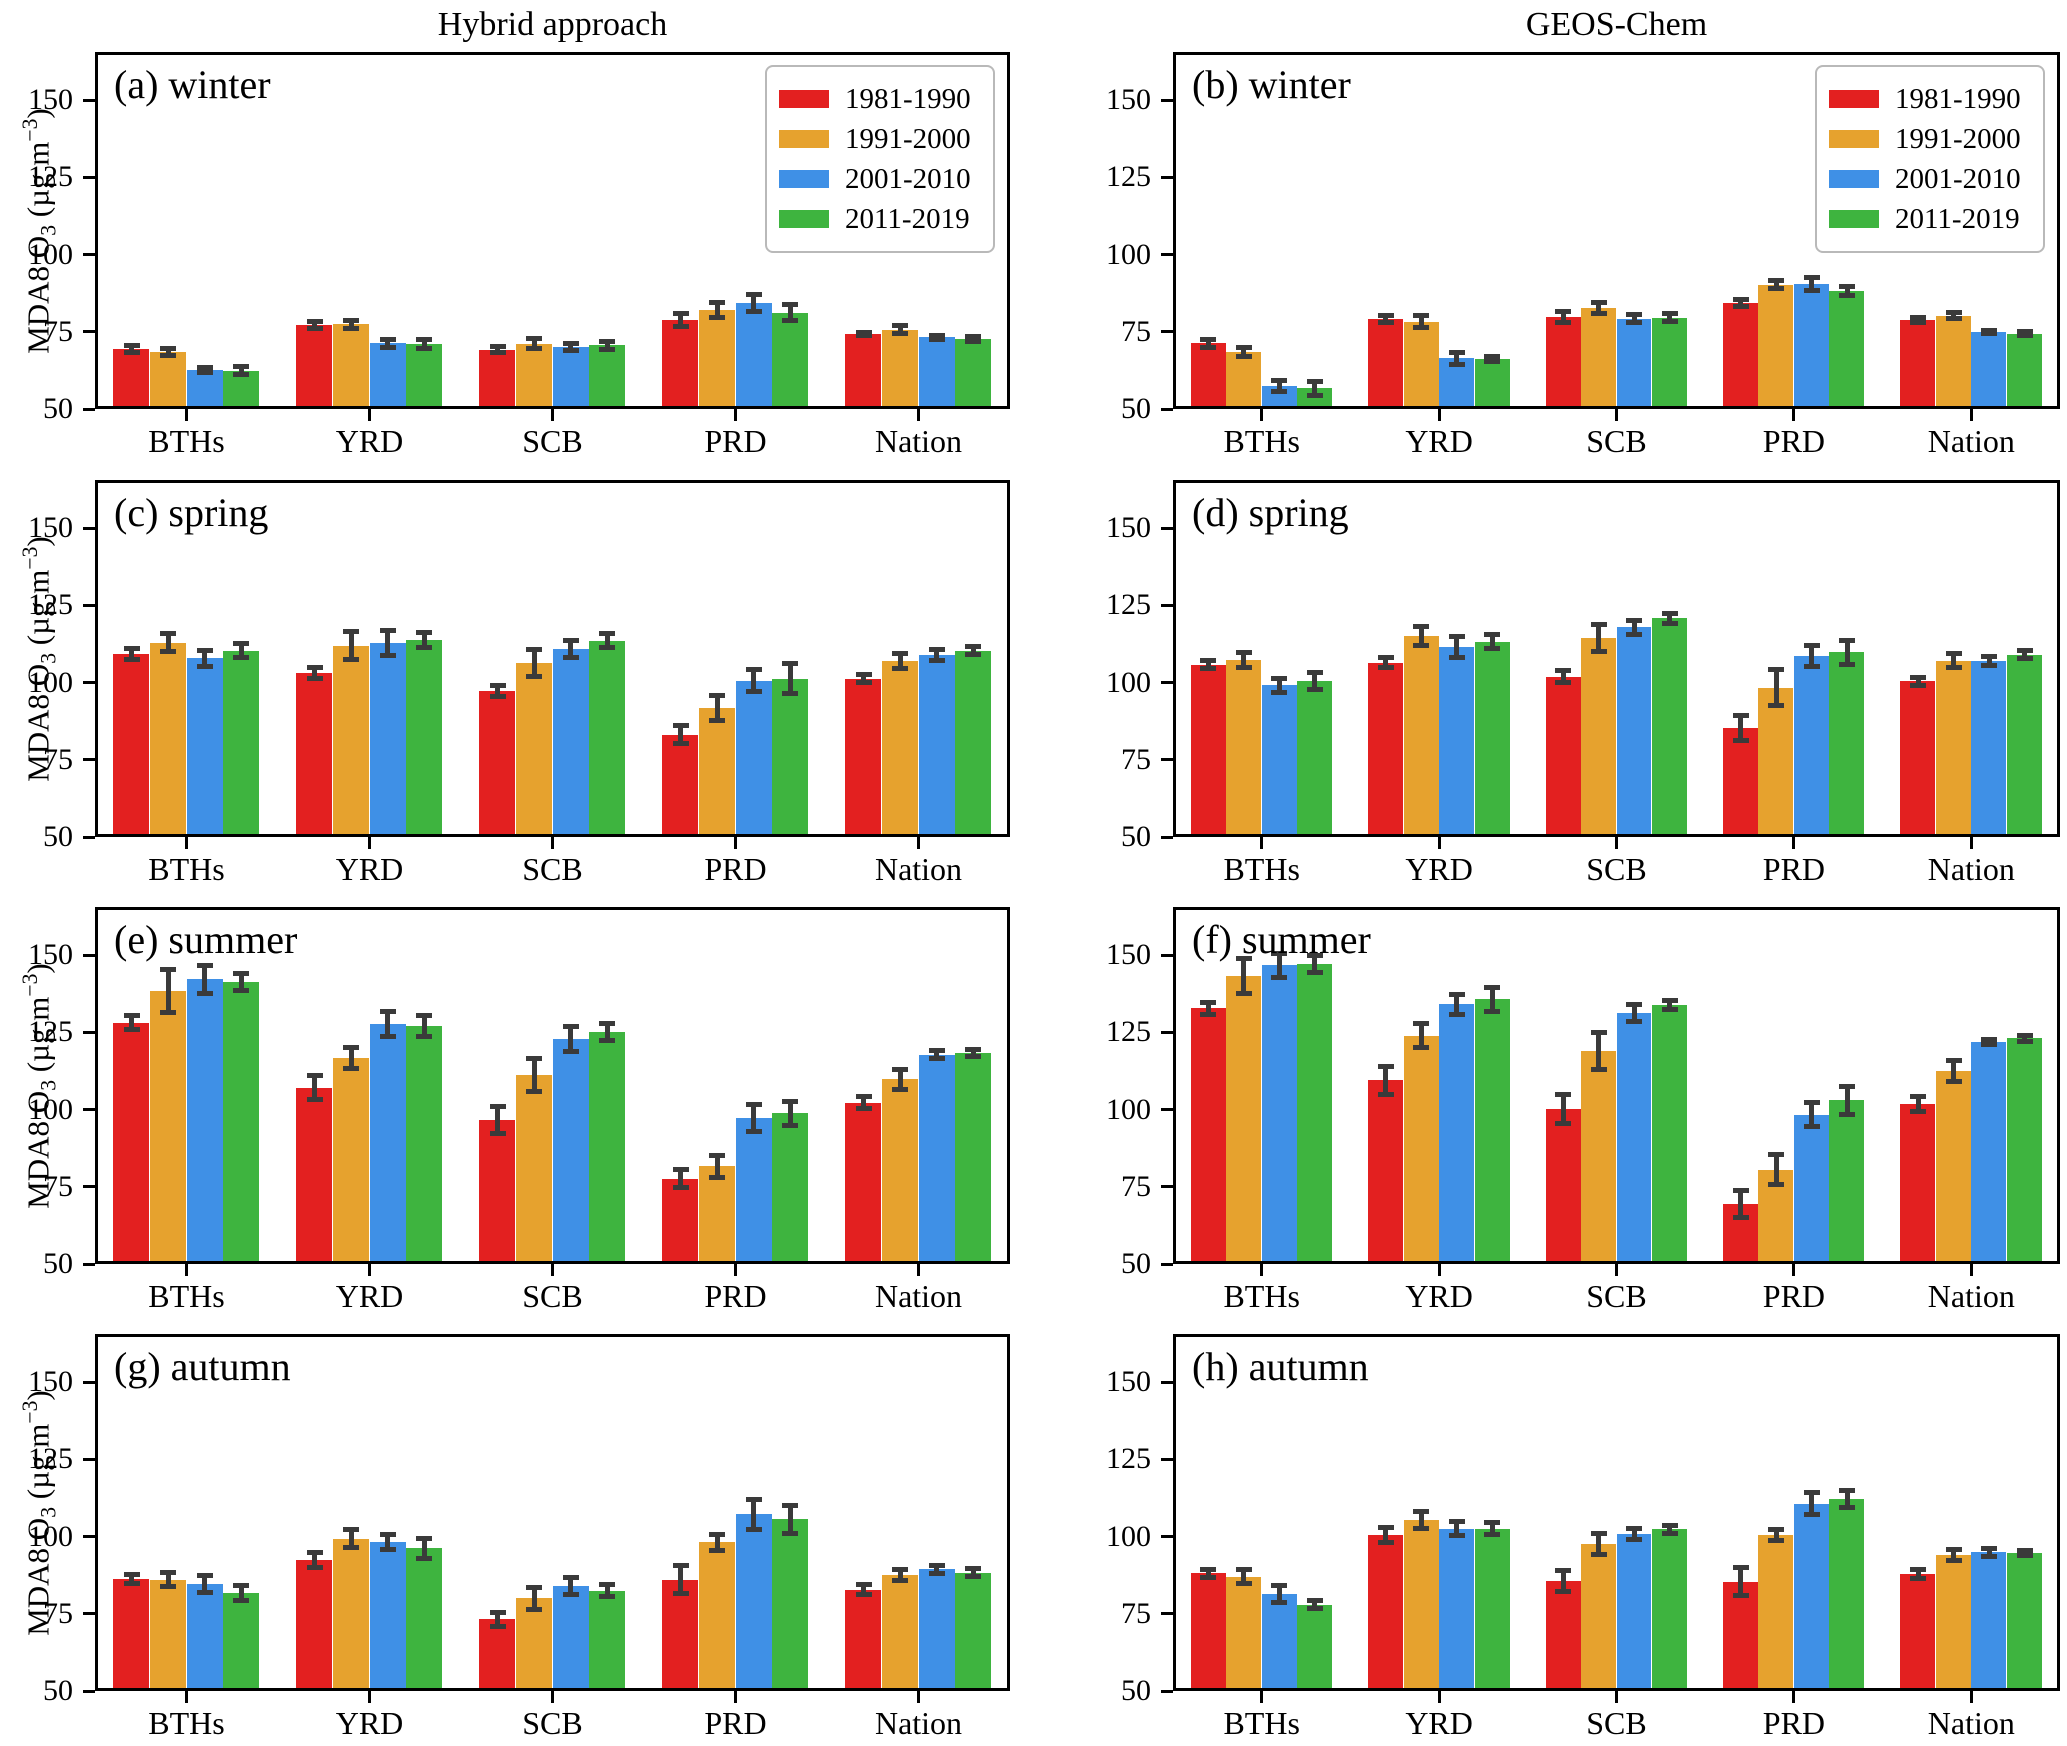 Image resolution: width=2067 pixels, height=1746 pixels. I want to click on x-category-label: PRD, so click(1794, 441).